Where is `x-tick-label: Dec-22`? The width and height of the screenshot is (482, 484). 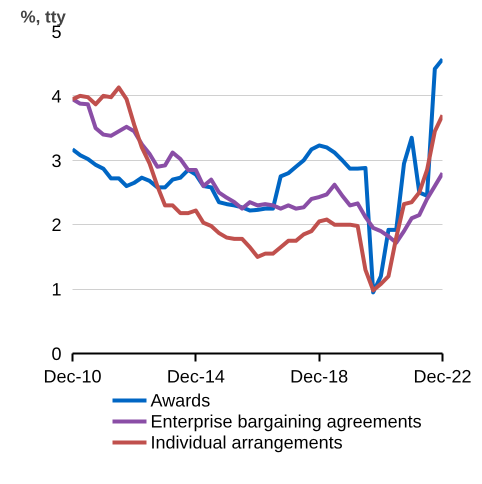
x-tick-label: Dec-22 is located at coordinates (442, 376).